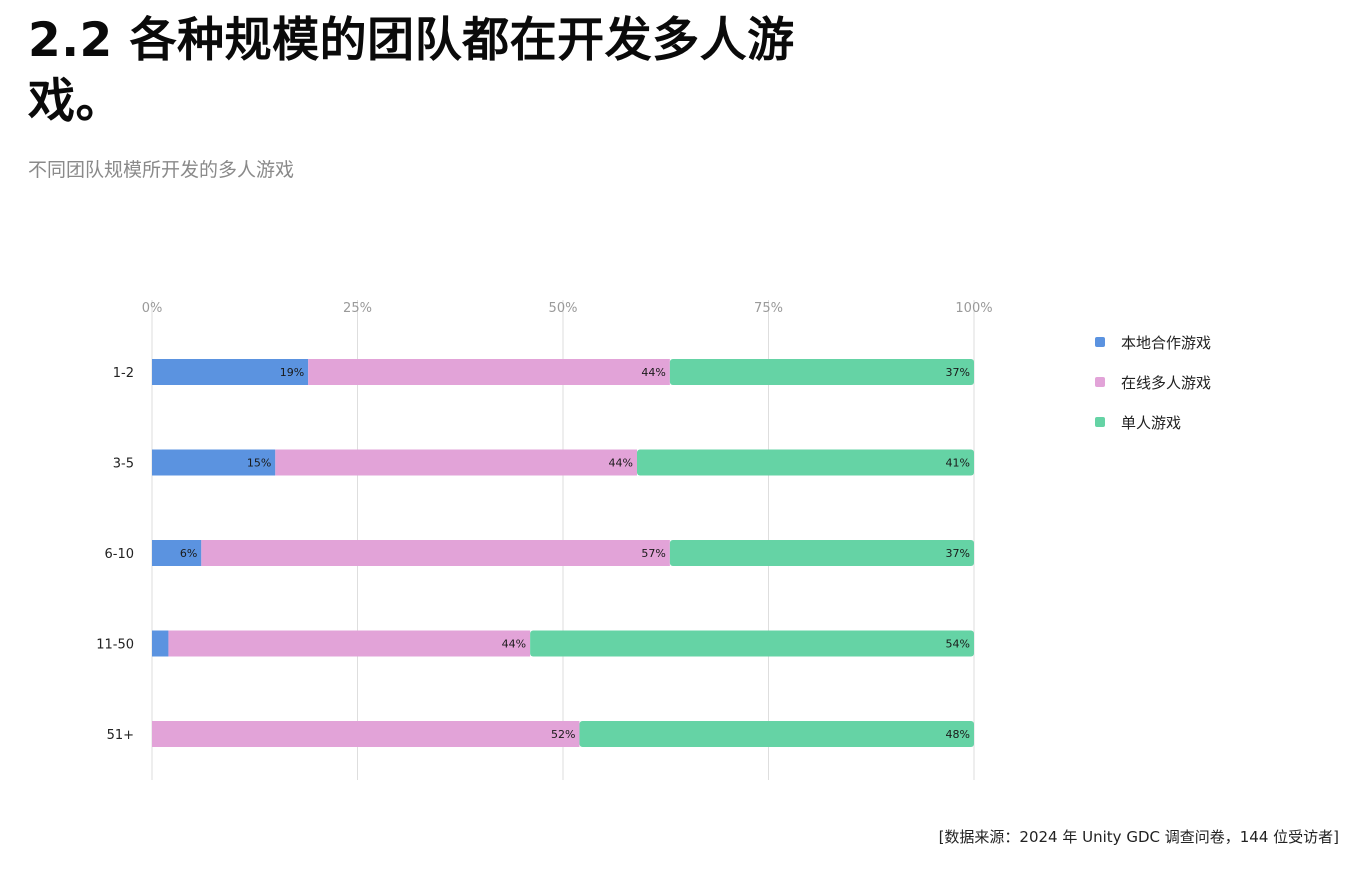 Image resolution: width=1361 pixels, height=875 pixels. Describe the element at coordinates (563, 308) in the screenshot. I see `x-tick-label: 50%` at that location.